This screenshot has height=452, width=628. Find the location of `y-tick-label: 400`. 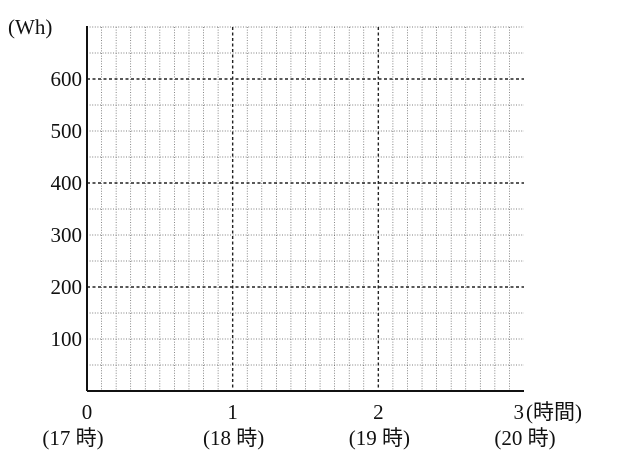

y-tick-label: 400 is located at coordinates (67, 183).